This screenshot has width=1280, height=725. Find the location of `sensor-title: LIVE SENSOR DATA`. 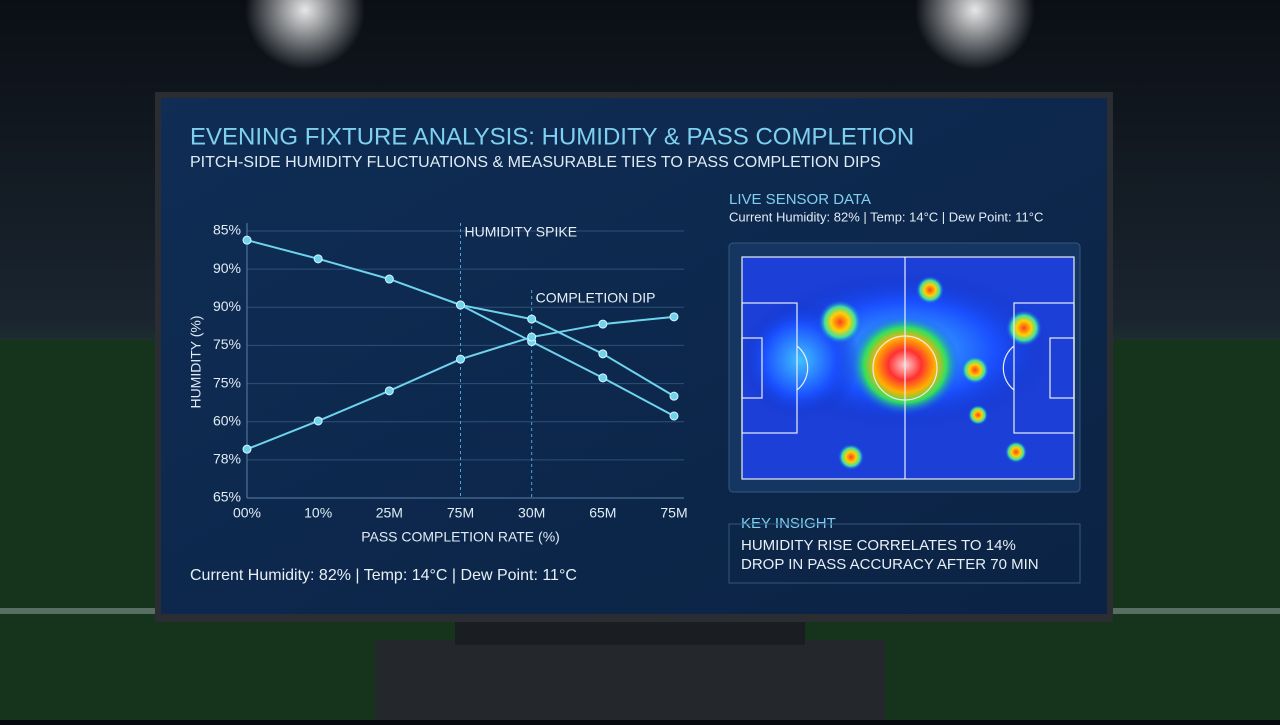

sensor-title: LIVE SENSOR DATA is located at coordinates (800, 199).